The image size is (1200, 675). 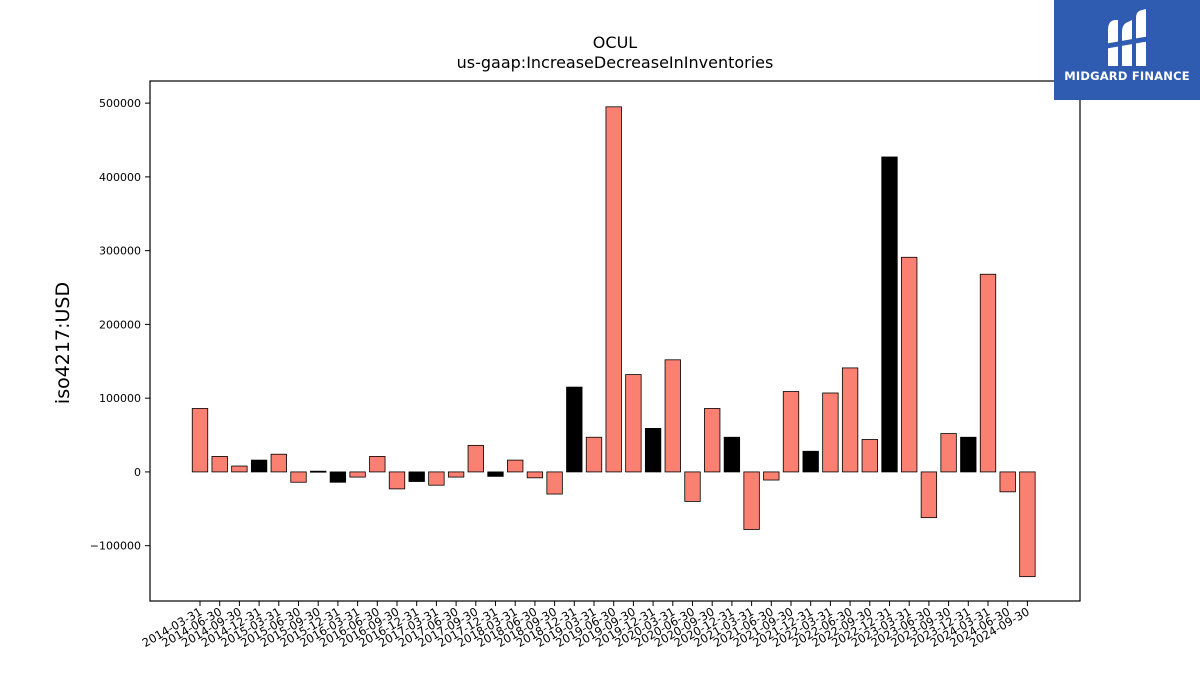 I want to click on chart-subtitle: us-gaap:IncreaseDecreaseInInventories, so click(x=615, y=62).